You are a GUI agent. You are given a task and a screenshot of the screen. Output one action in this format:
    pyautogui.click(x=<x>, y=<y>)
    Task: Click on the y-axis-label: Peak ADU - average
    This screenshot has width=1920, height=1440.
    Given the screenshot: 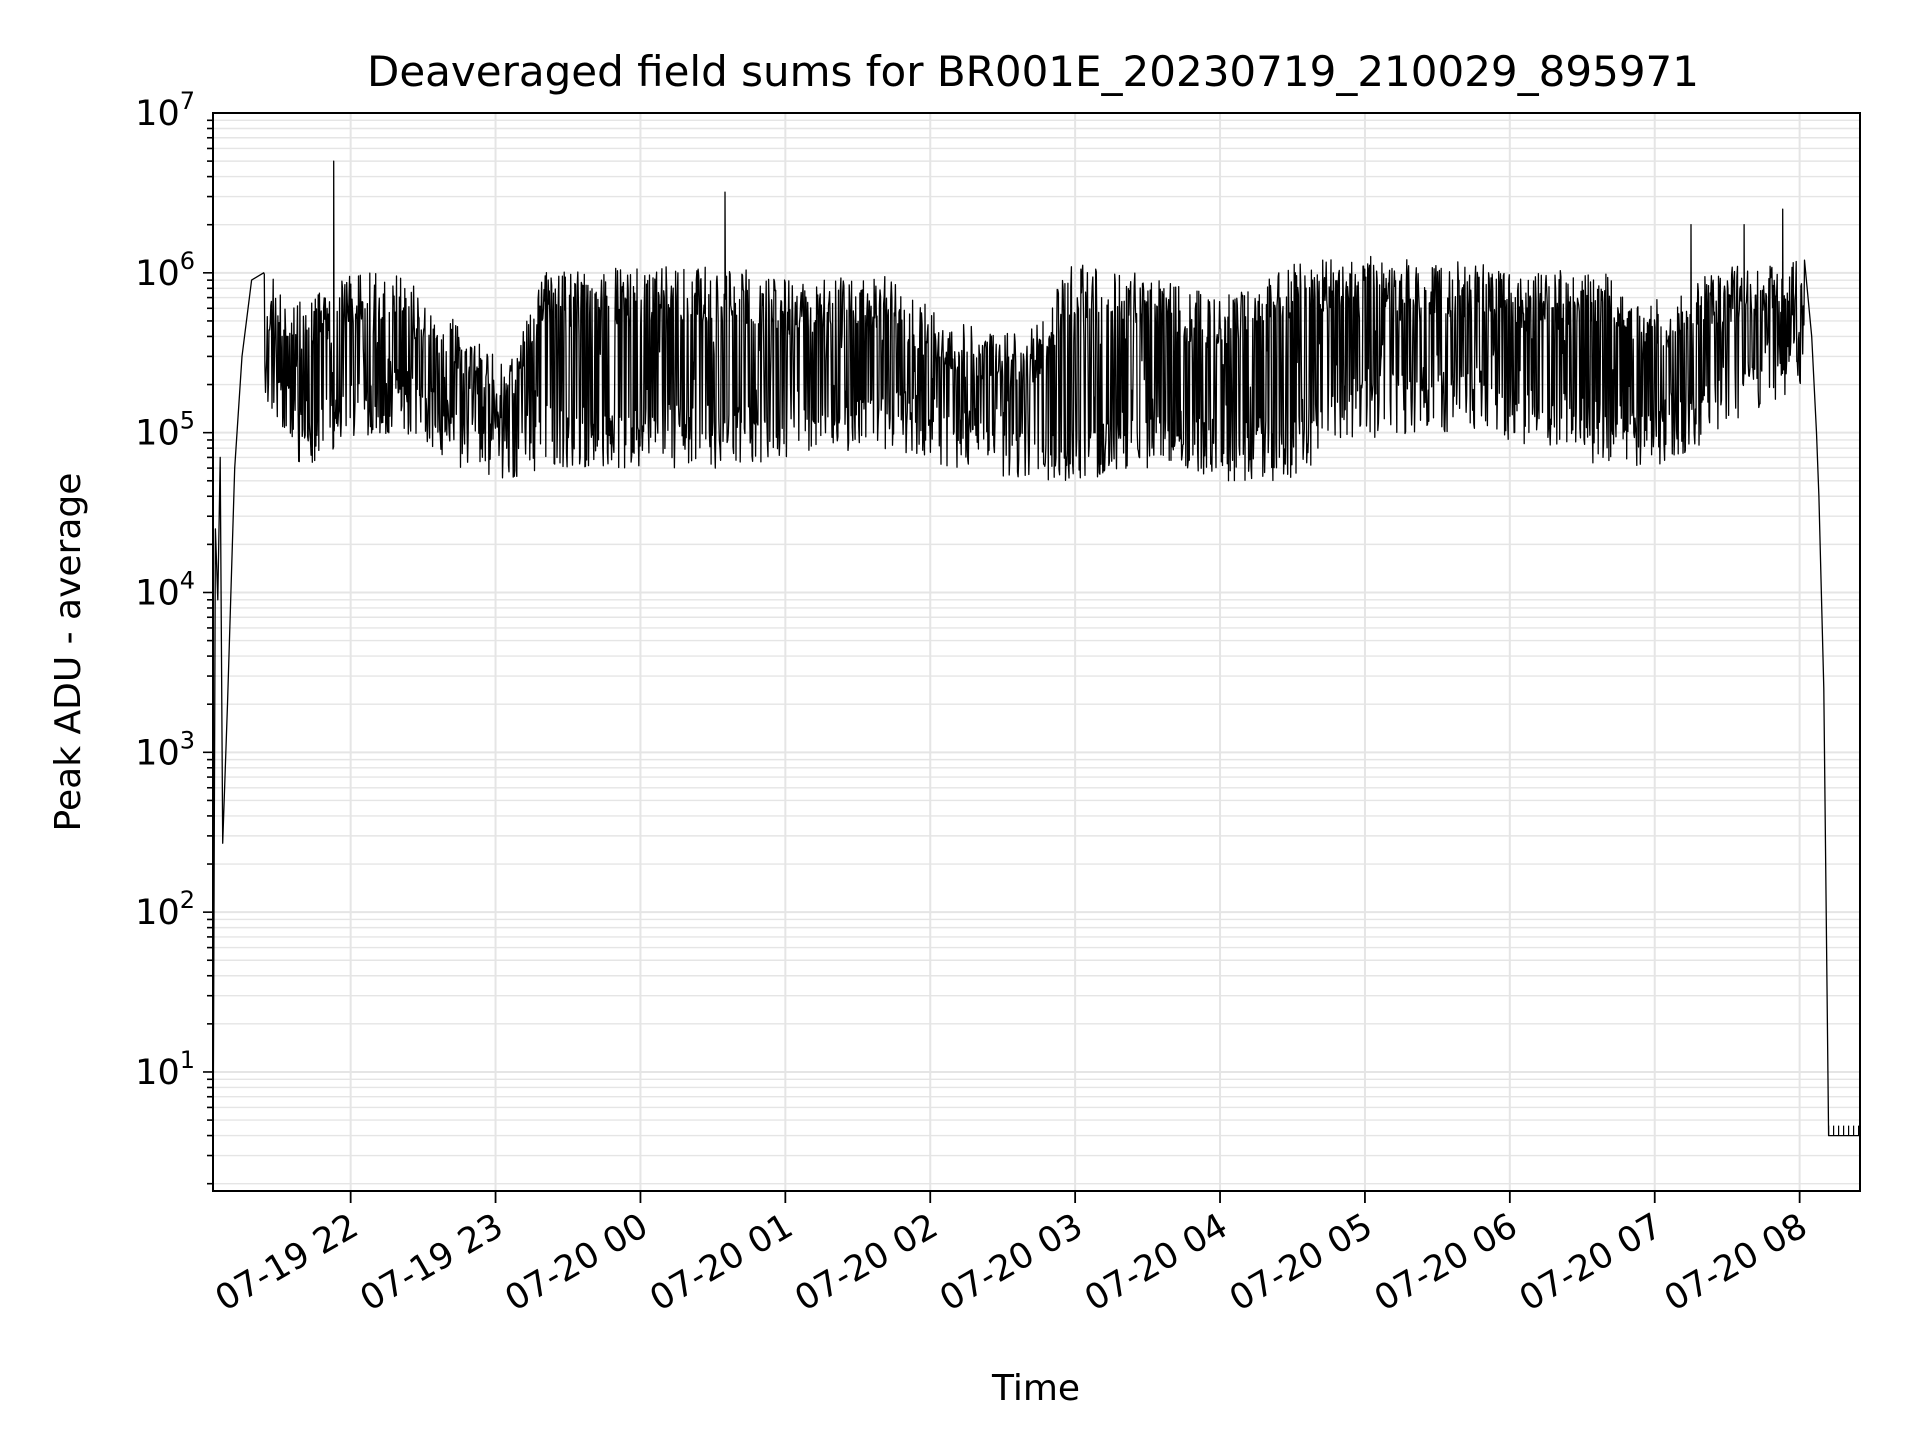 What is the action you would take?
    pyautogui.click(x=68, y=652)
    